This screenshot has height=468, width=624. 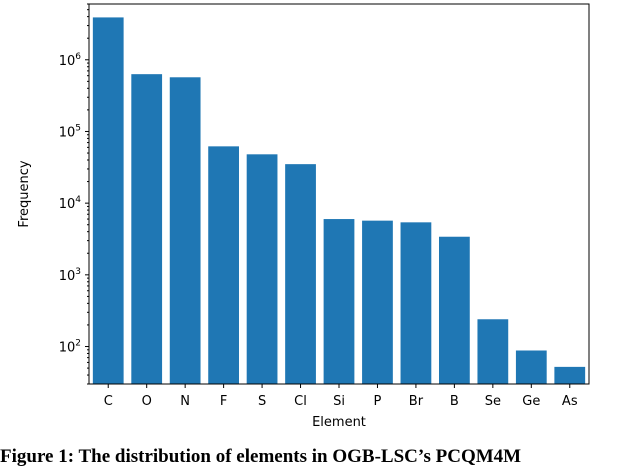 What do you see at coordinates (454, 310) in the screenshot?
I see `bar-b` at bounding box center [454, 310].